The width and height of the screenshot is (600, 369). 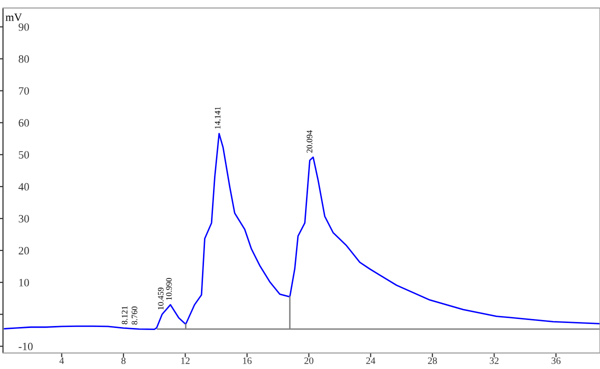 What do you see at coordinates (61, 361) in the screenshot?
I see `x-tick-label: 4` at bounding box center [61, 361].